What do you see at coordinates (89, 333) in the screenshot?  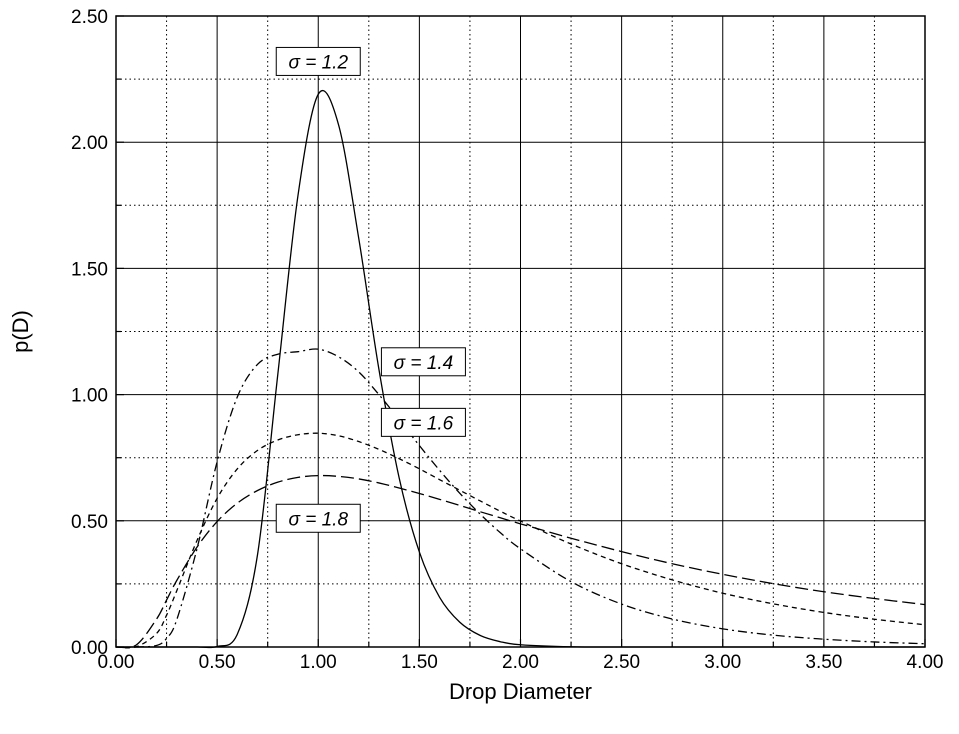 I see `y-tick-labels: 0.00 0.50 1.00 1.50 2.00 2.50` at bounding box center [89, 333].